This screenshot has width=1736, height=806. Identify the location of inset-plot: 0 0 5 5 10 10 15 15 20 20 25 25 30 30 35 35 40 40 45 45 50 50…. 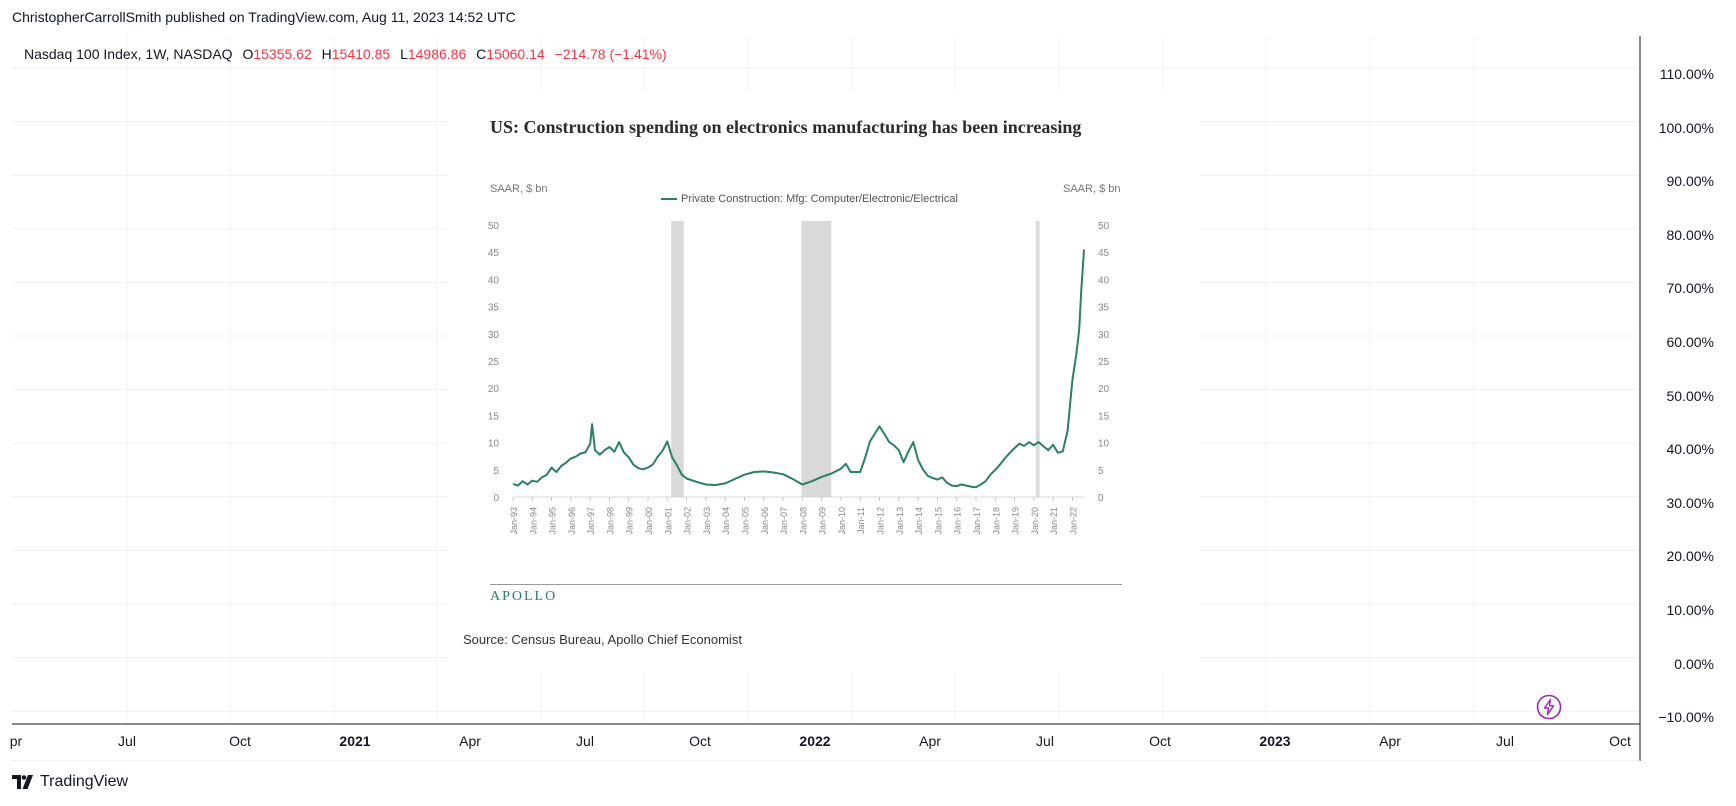
(799, 378).